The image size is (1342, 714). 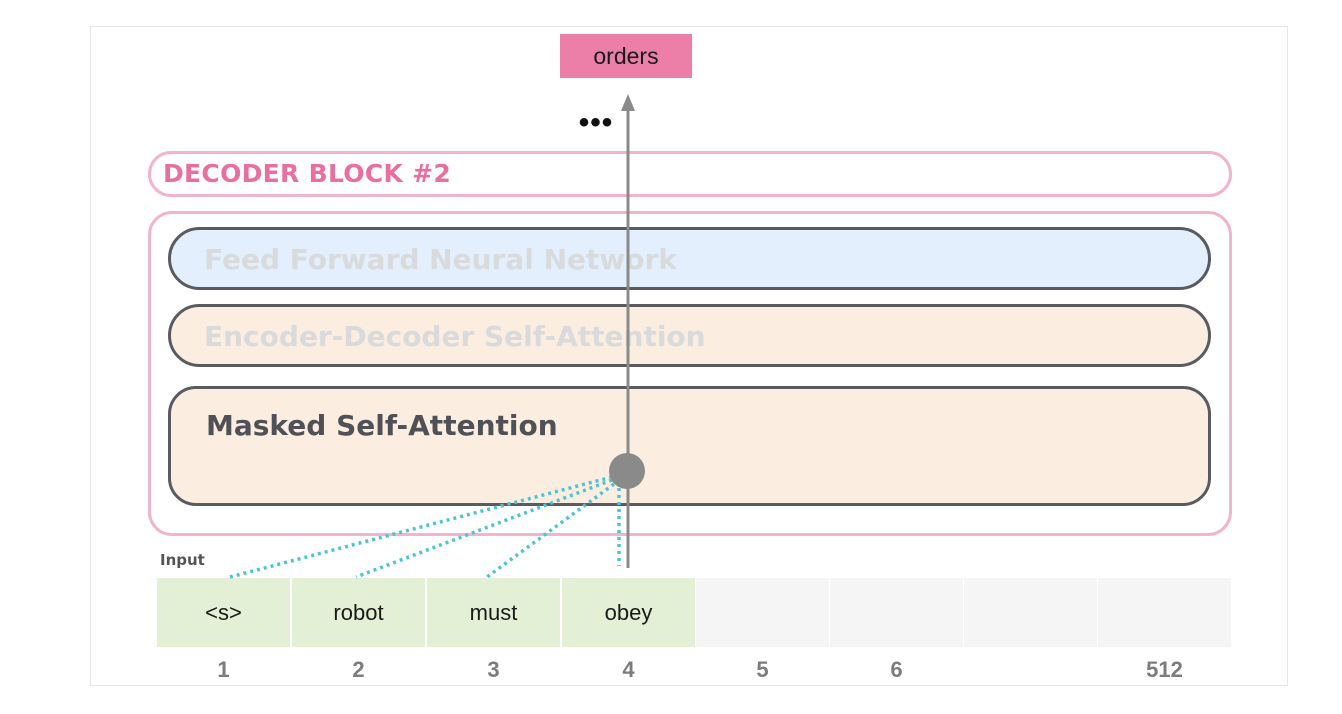 I want to click on input-label: Input, so click(x=182, y=560).